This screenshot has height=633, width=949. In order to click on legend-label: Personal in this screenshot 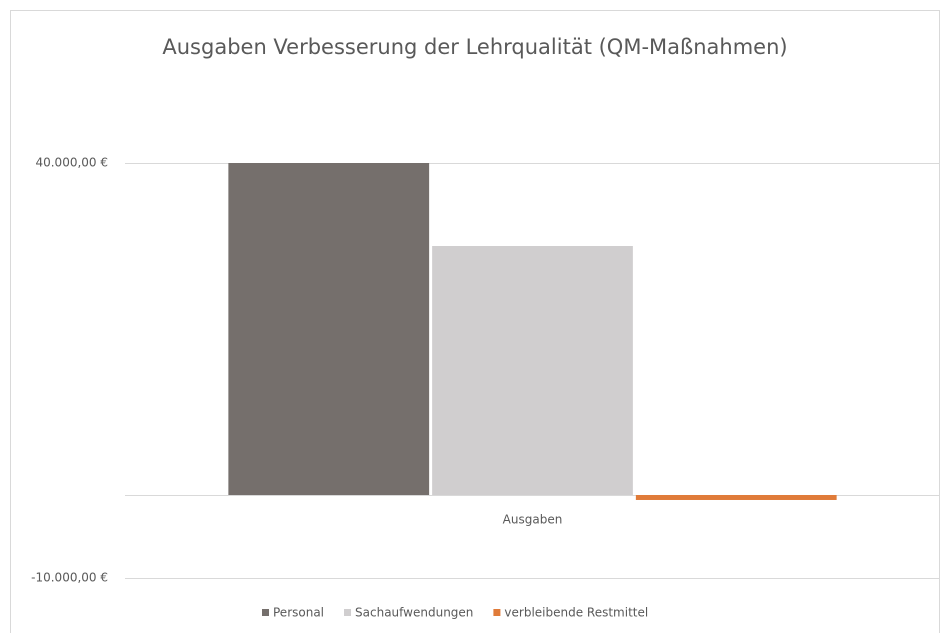, I will do `click(298, 613)`.